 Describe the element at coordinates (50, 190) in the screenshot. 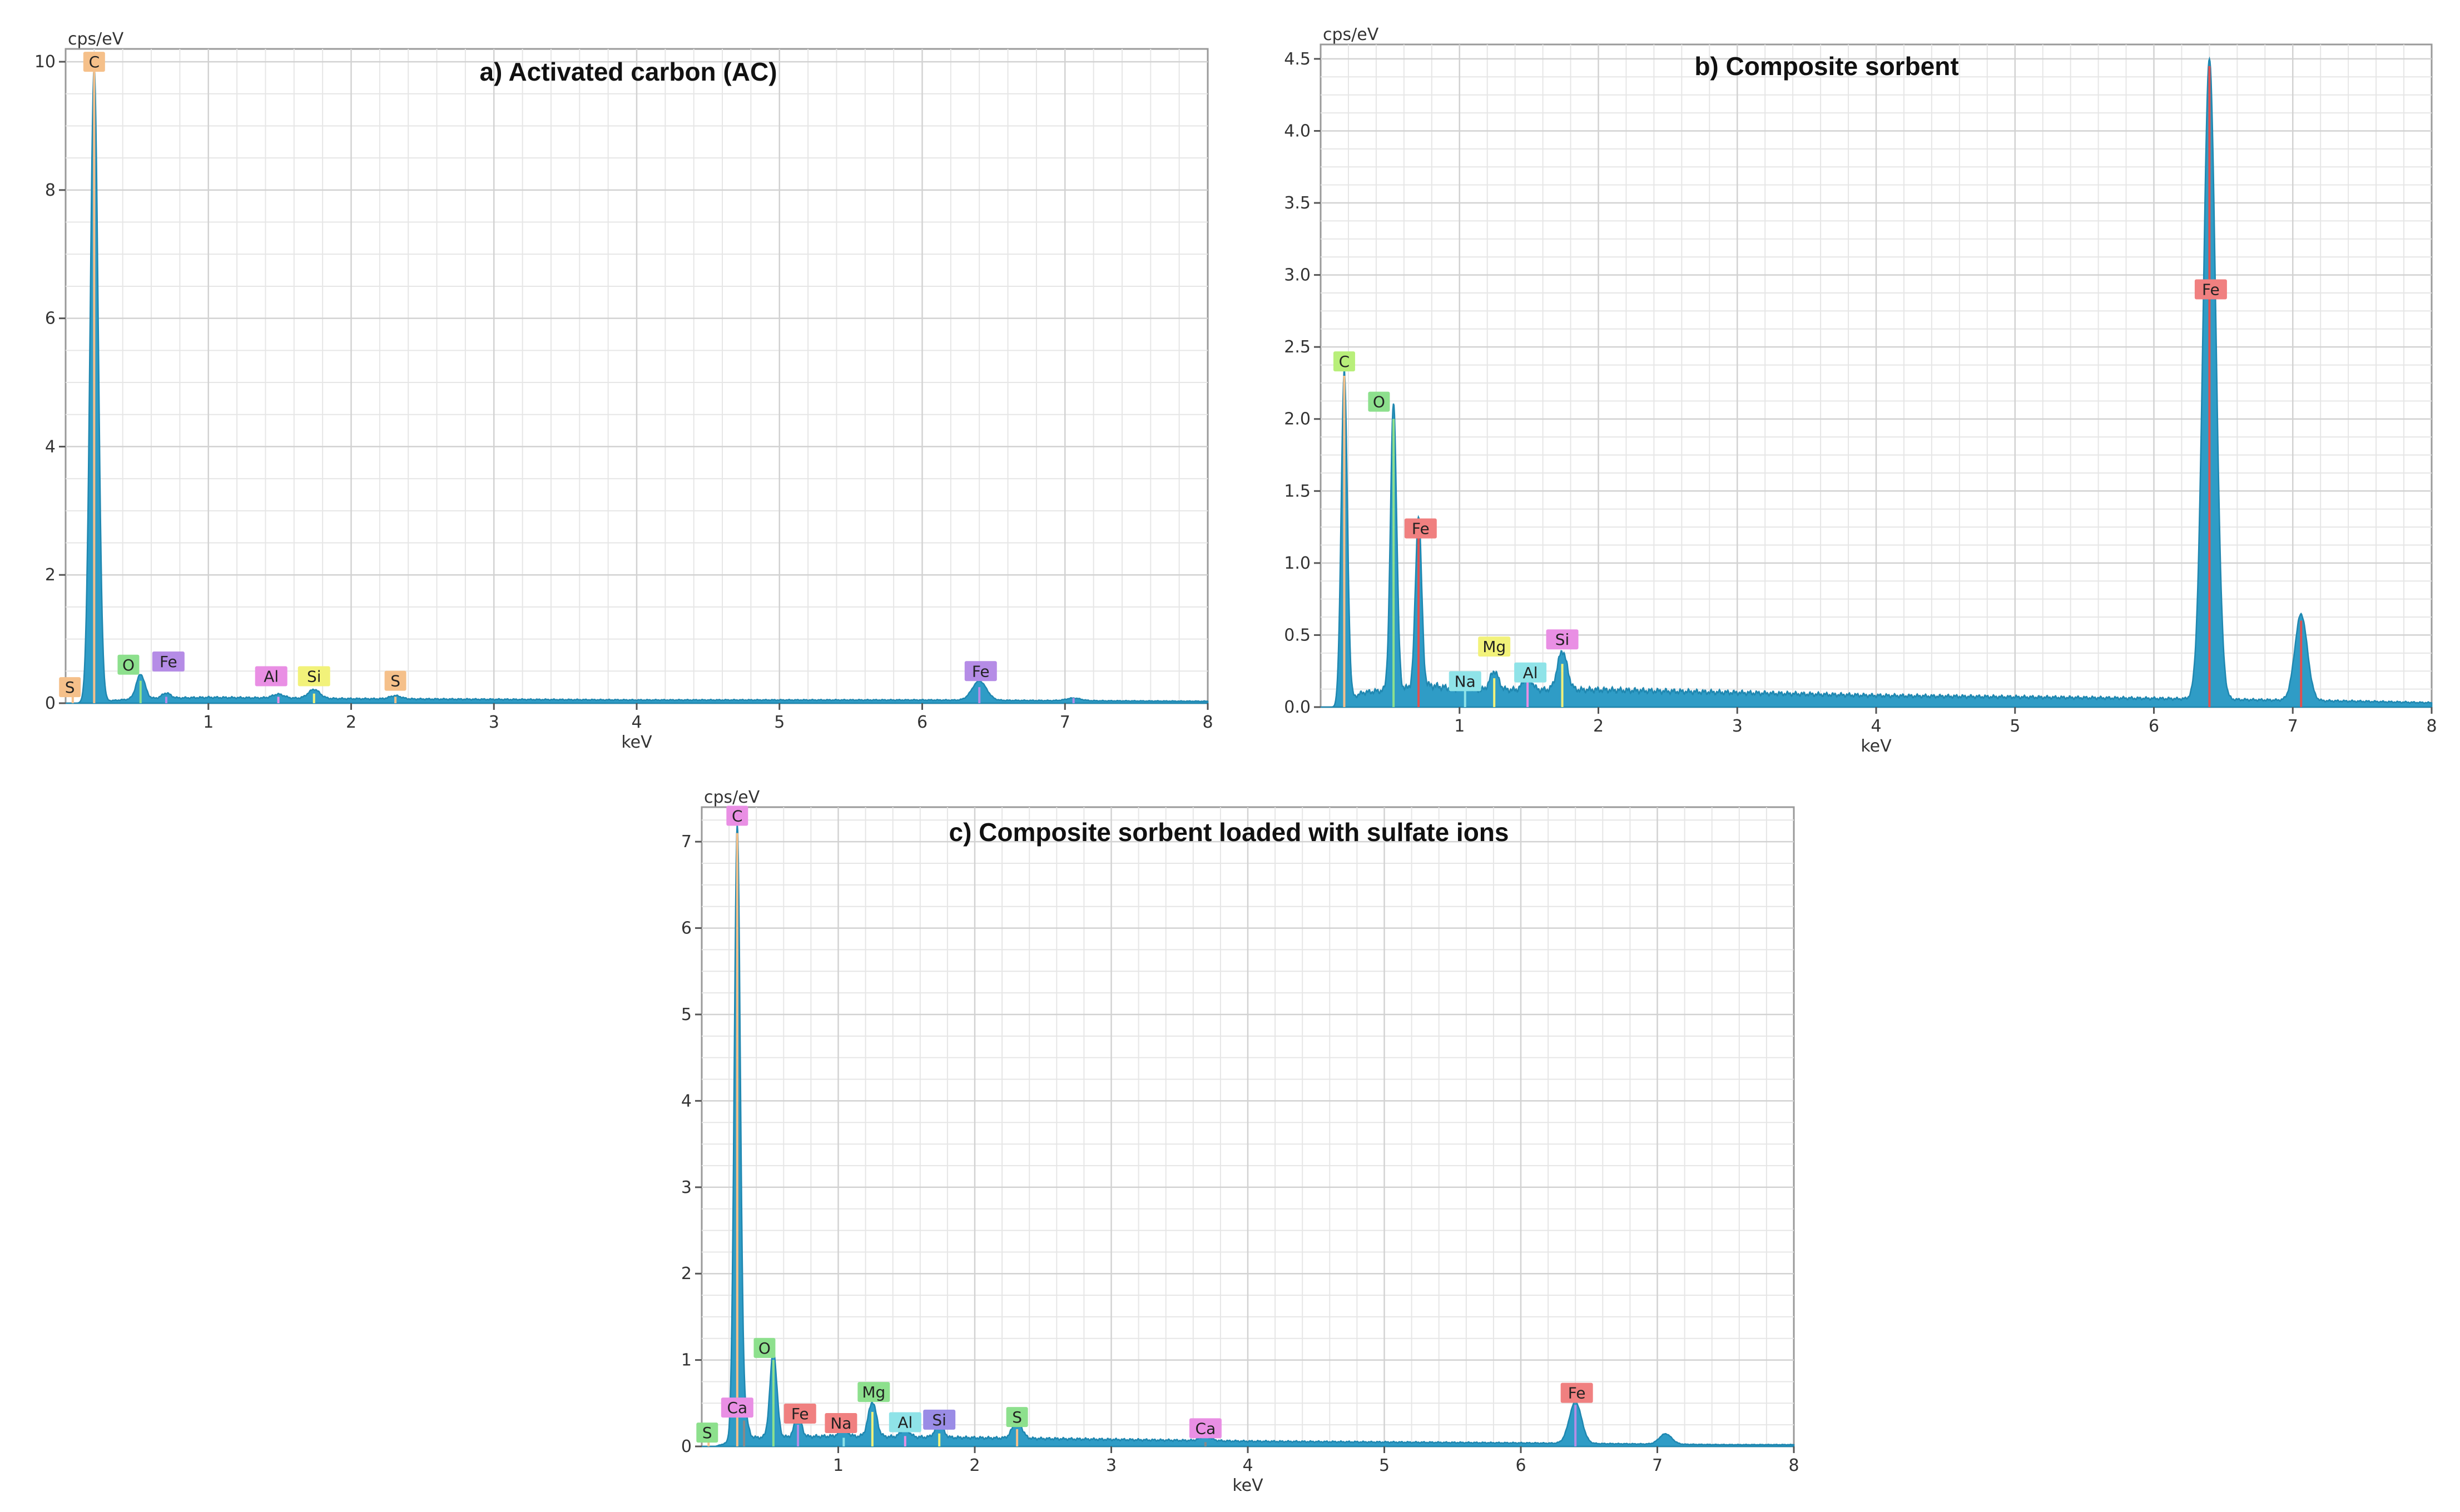

I see `y-tick-label: 8` at that location.